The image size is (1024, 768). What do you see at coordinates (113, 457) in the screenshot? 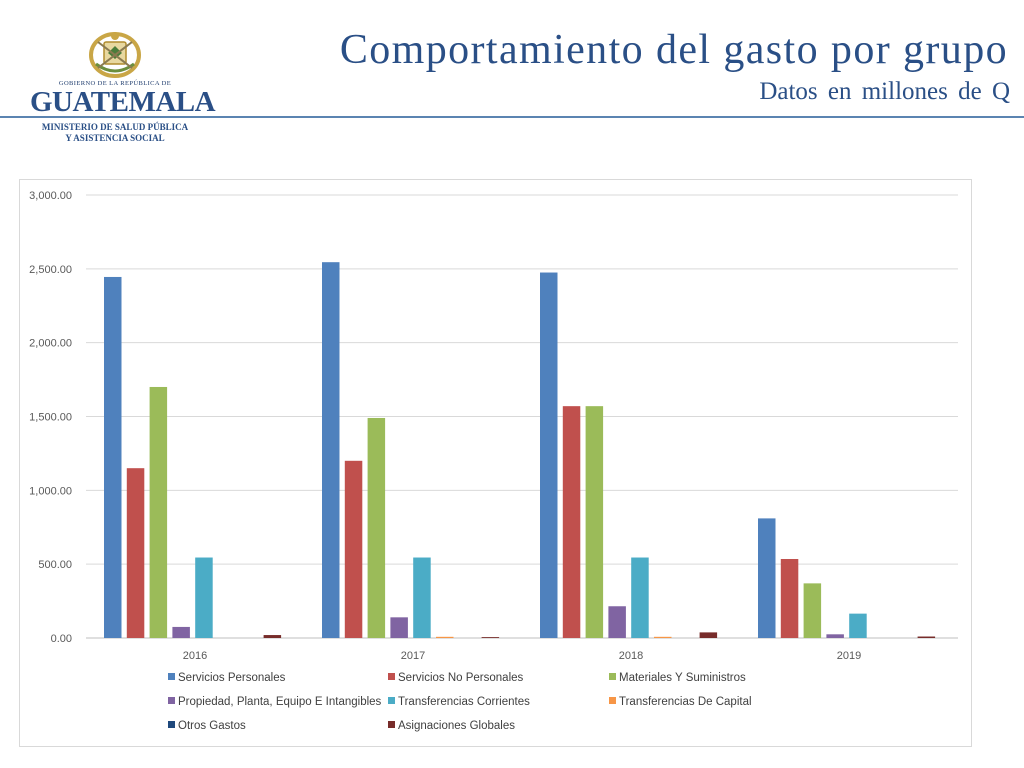
I see `bar-servicios-personales-2016` at bounding box center [113, 457].